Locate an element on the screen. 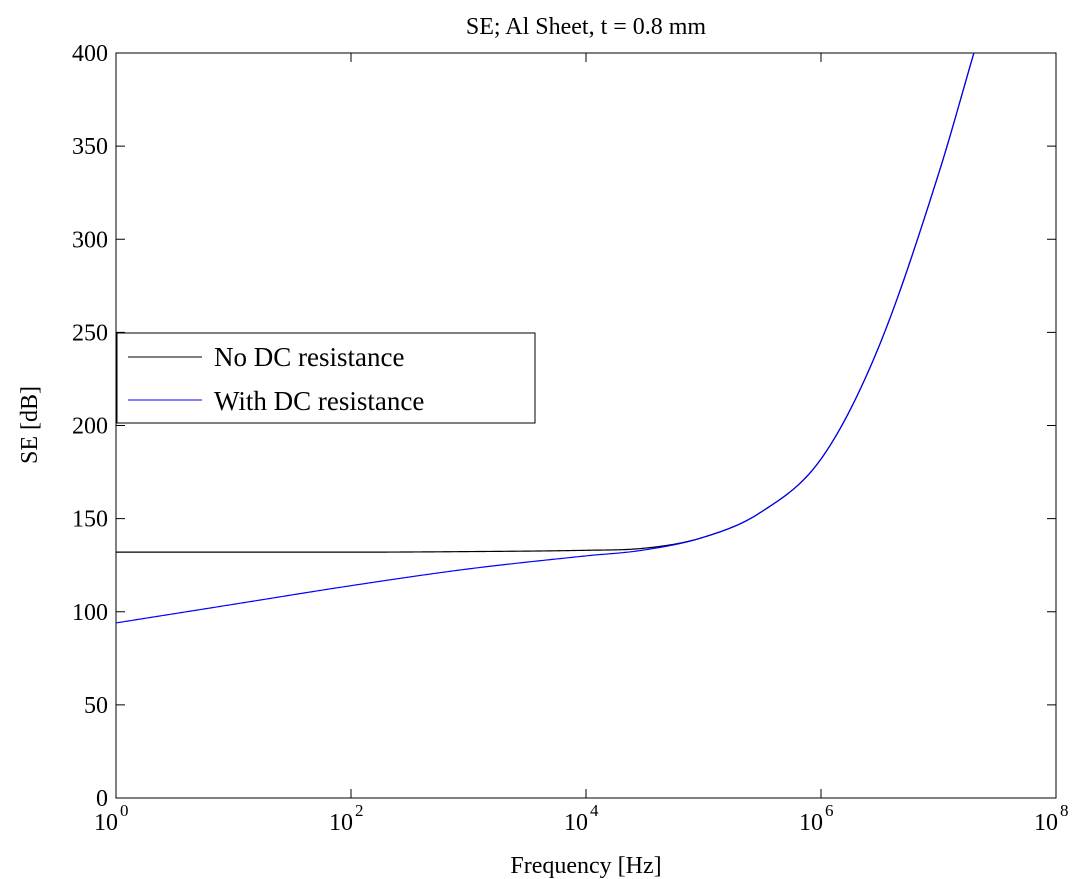 This screenshot has width=1092, height=879. y-tick-label: 200 is located at coordinates (90, 427).